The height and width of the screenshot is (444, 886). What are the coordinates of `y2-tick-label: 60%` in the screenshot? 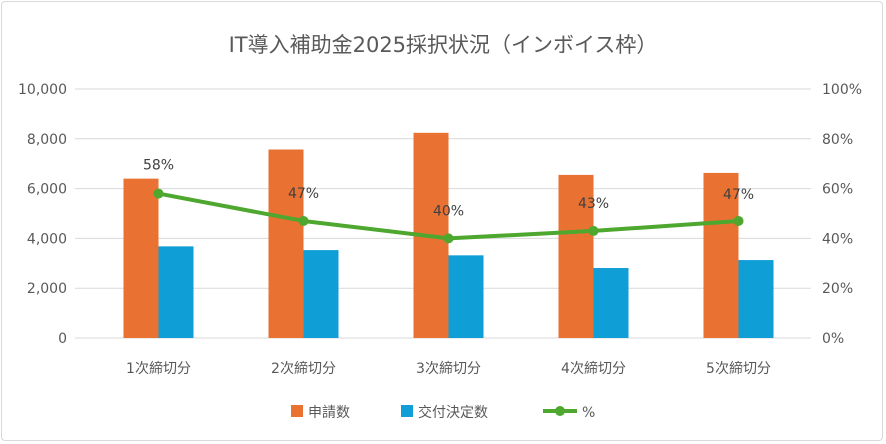 It's located at (837, 190).